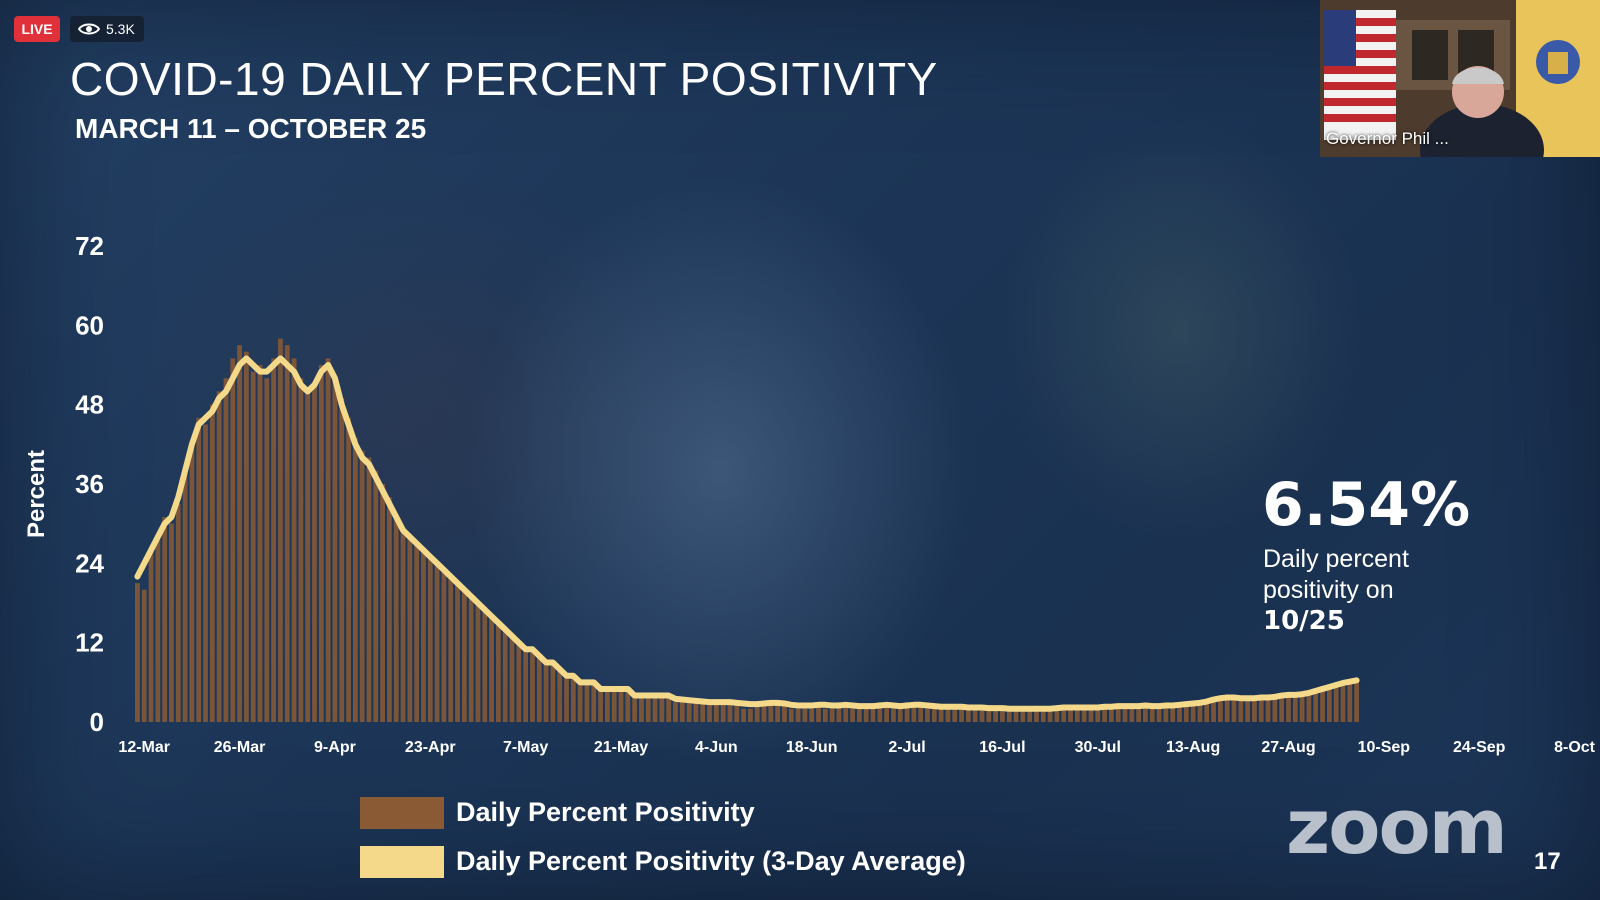 This screenshot has width=1600, height=900. I want to click on video-feed-image, so click(1460, 78).